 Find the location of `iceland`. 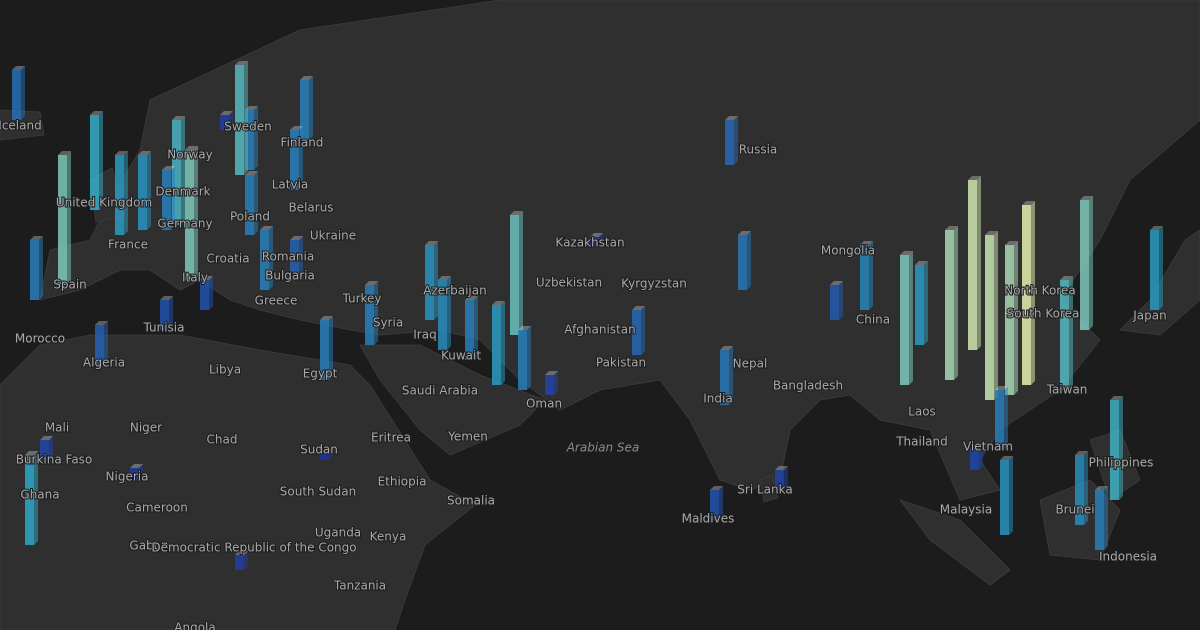

iceland is located at coordinates (22, 125).